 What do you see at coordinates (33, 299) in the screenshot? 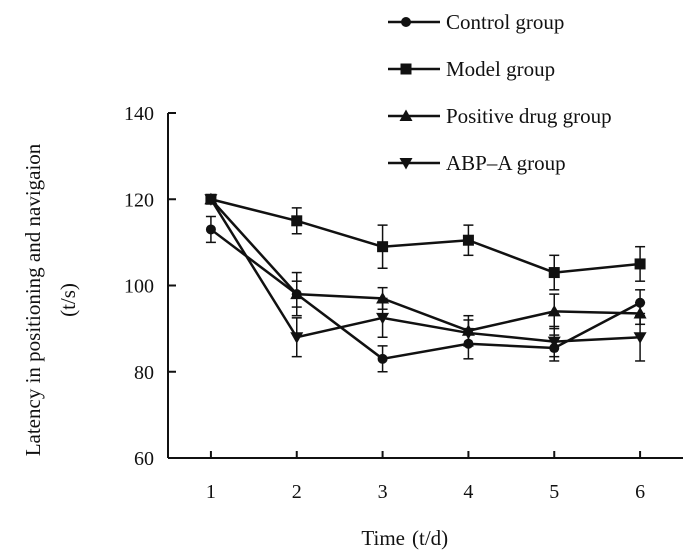
I see `y-axis-label: Latency in positioning and navigaion` at bounding box center [33, 299].